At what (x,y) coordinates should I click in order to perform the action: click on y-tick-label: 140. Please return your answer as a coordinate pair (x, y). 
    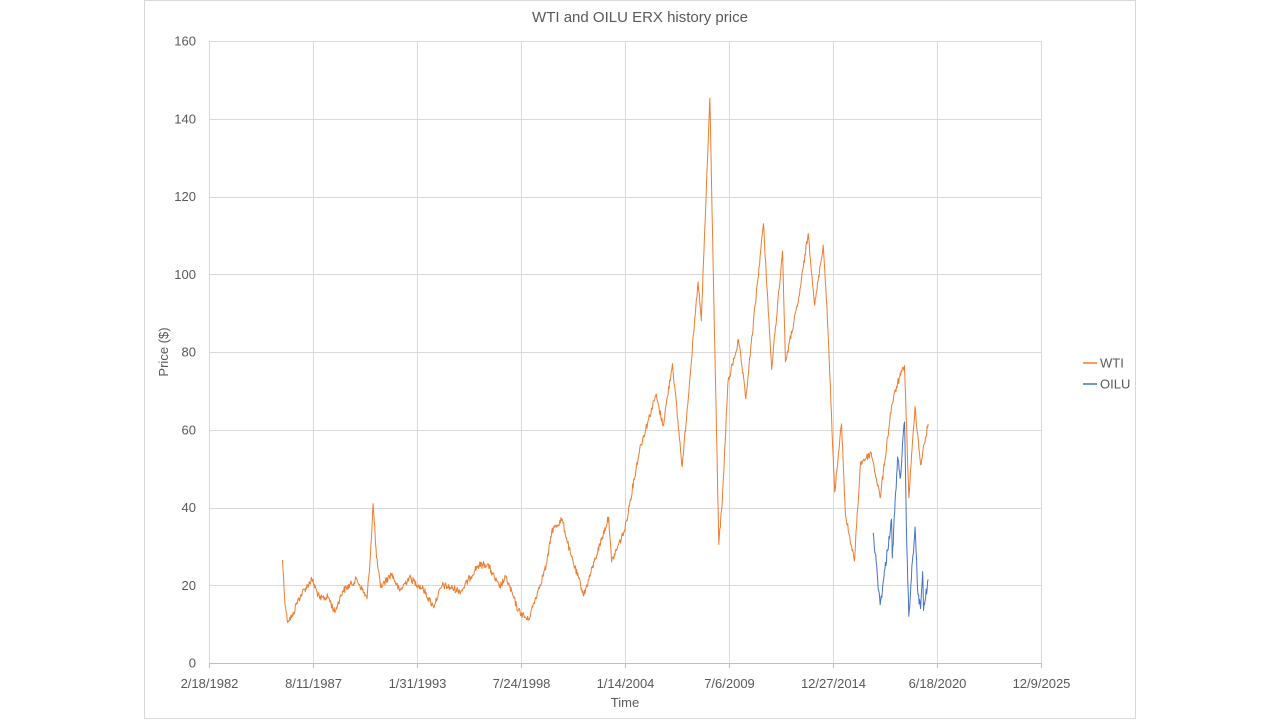
    Looking at the image, I should click on (185, 118).